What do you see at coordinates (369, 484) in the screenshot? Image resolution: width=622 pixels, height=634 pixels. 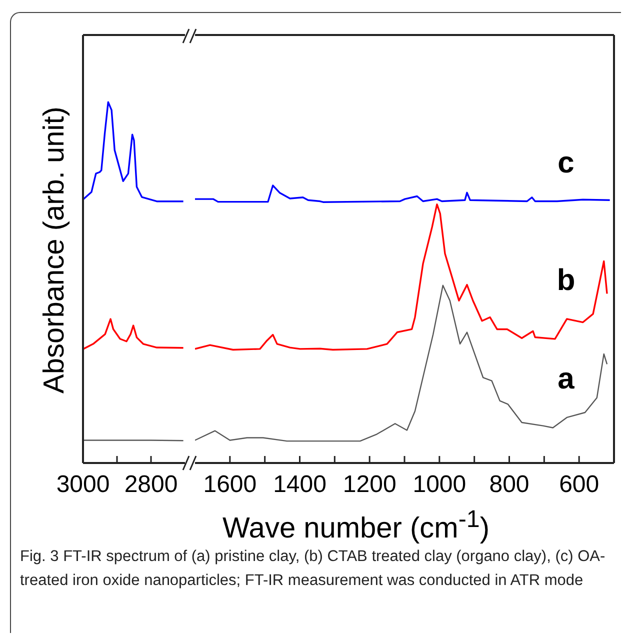 I see `x-tick-label: 1200` at bounding box center [369, 484].